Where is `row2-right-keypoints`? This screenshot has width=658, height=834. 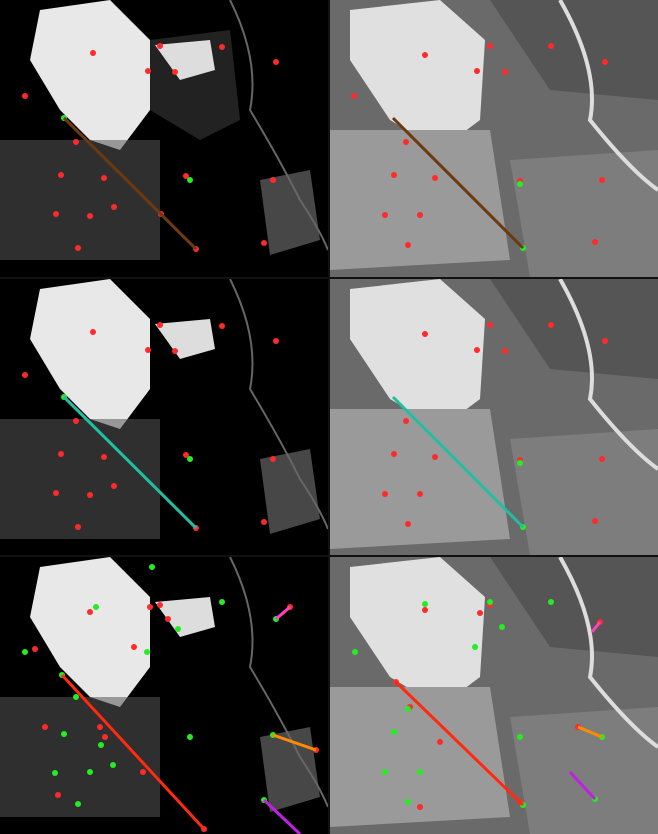
row2-right-keypoints is located at coordinates (495, 424).